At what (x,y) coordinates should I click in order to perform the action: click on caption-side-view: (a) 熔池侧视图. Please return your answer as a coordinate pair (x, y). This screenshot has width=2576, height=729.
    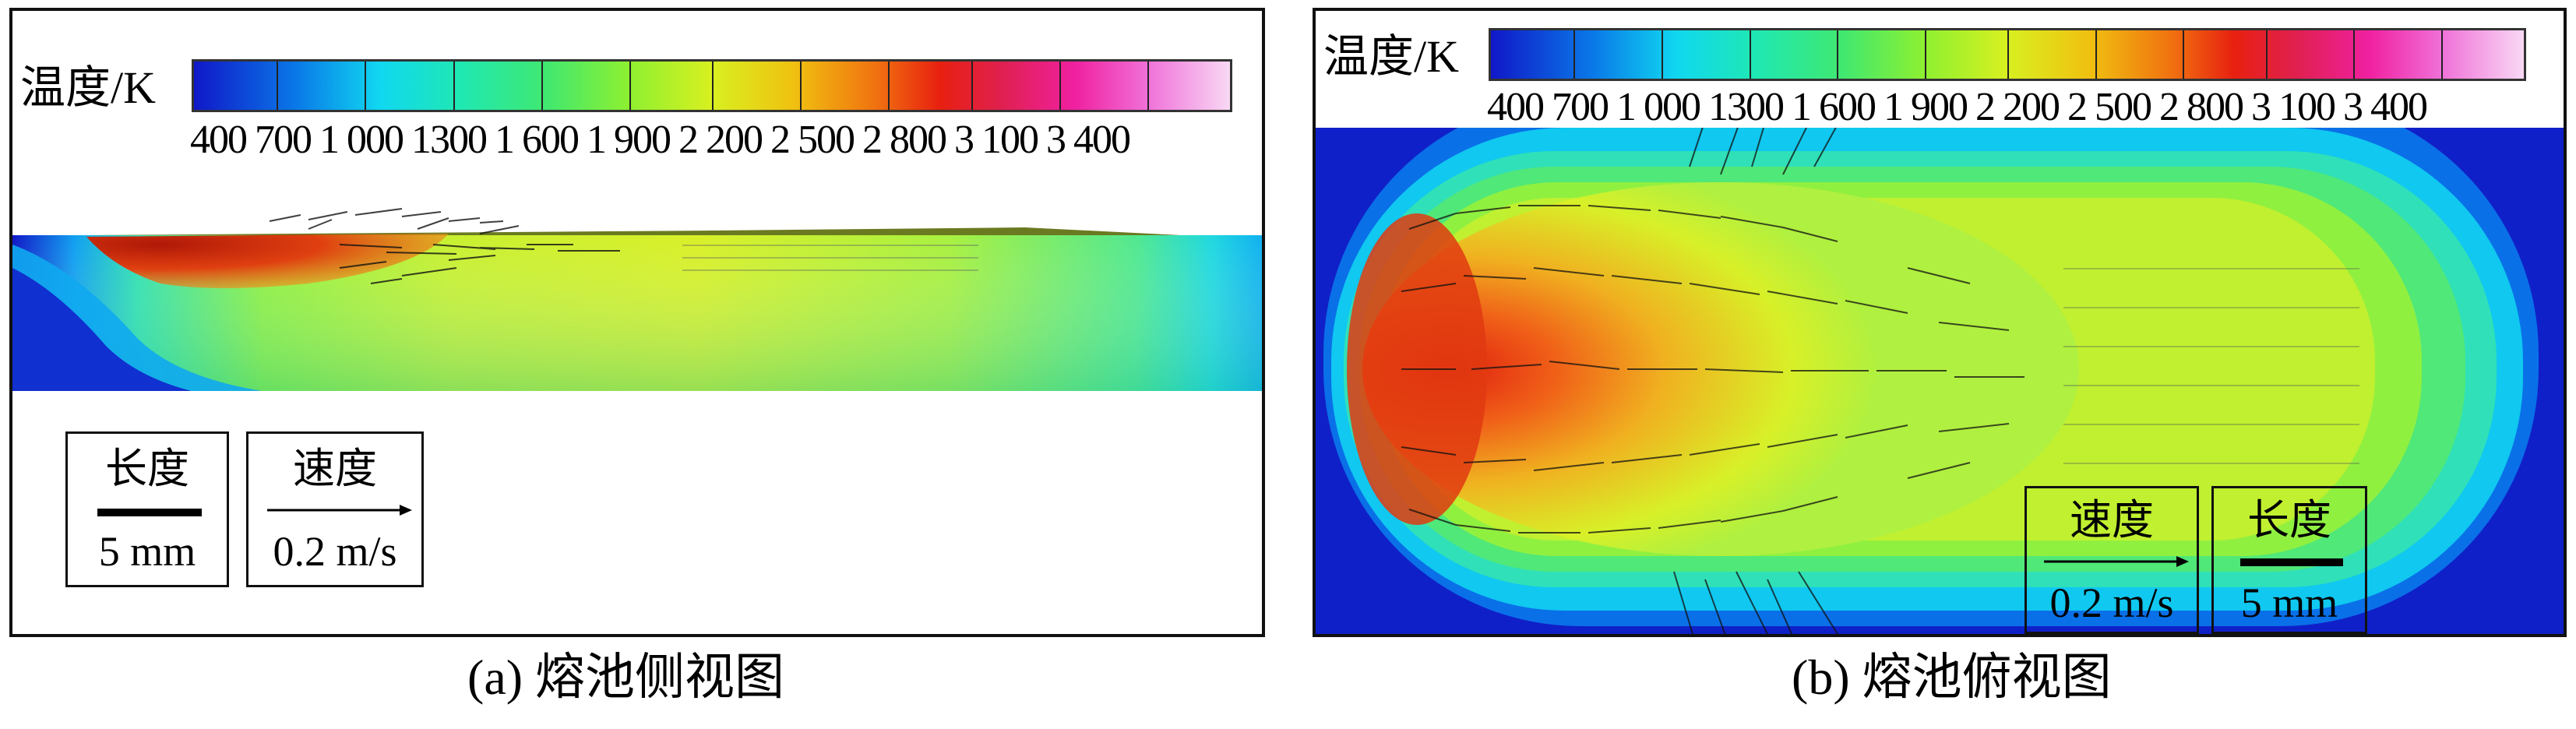
    Looking at the image, I should click on (626, 677).